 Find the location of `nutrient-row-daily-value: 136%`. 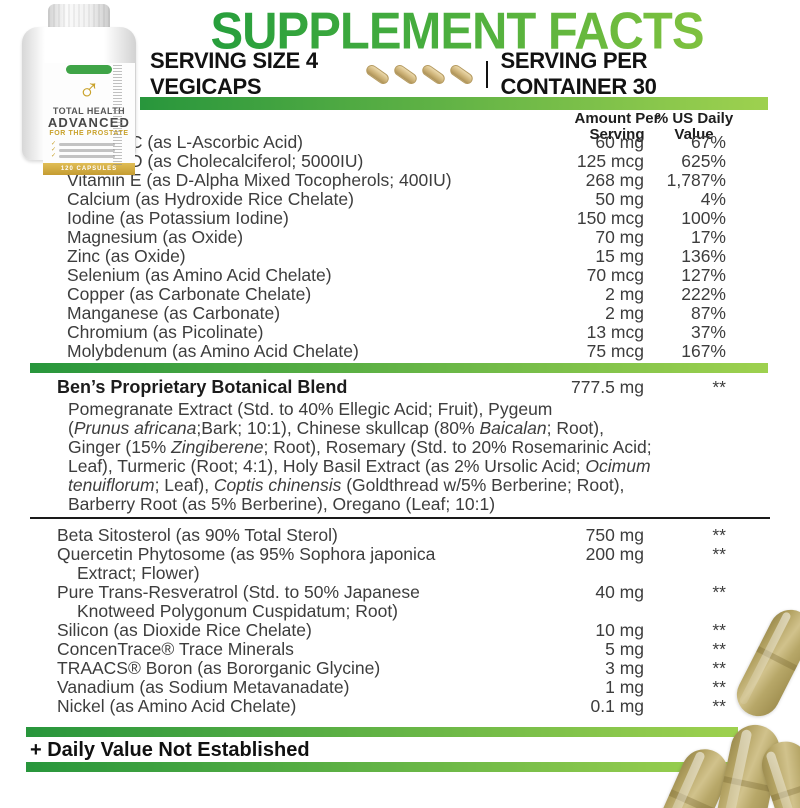

nutrient-row-daily-value: 136% is located at coordinates (703, 256).